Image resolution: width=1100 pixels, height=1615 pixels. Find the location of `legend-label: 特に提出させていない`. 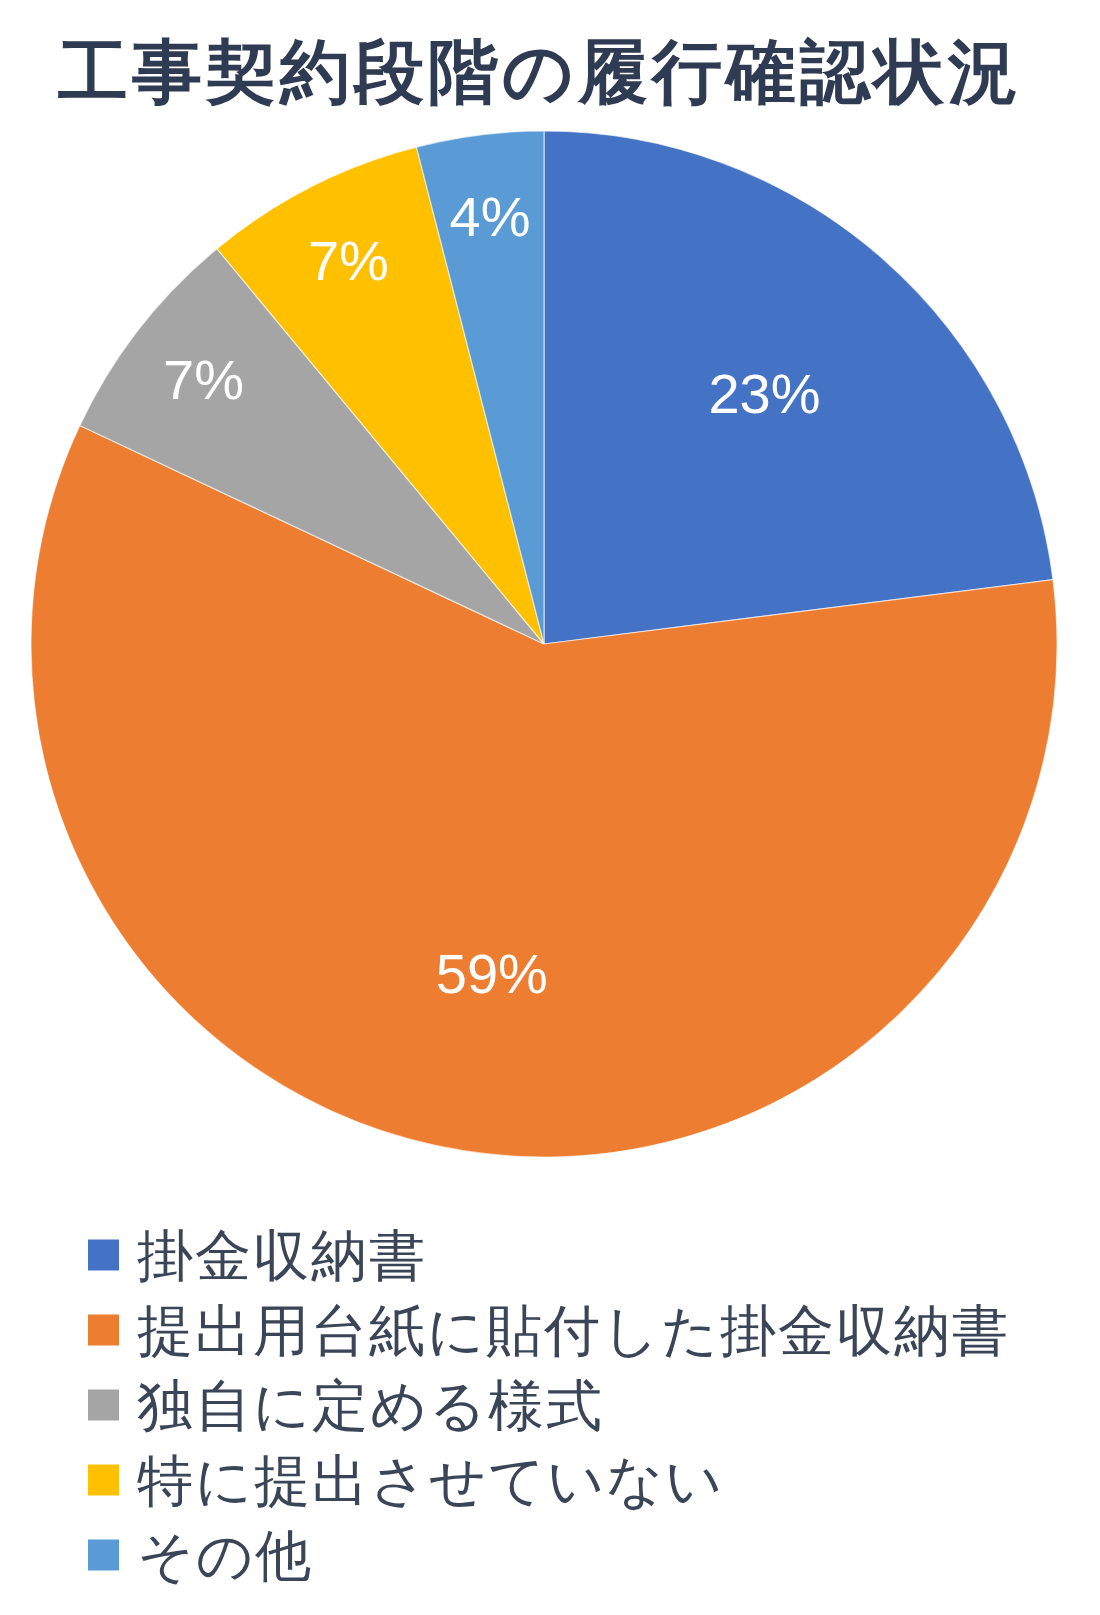

legend-label: 特に提出させていない is located at coordinates (430, 1480).